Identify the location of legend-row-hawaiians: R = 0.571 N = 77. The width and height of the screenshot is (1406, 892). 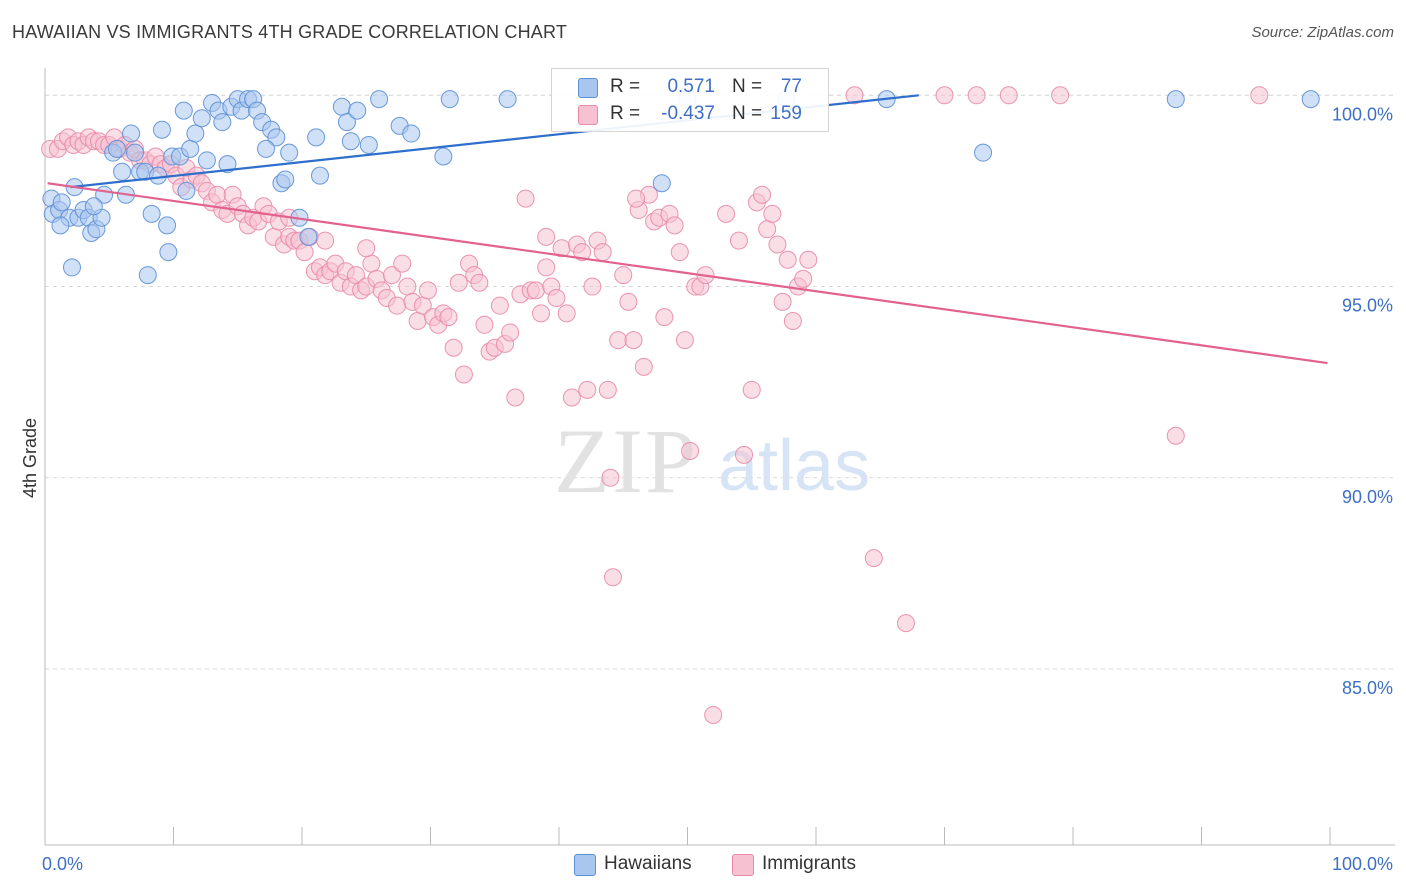
(690, 87).